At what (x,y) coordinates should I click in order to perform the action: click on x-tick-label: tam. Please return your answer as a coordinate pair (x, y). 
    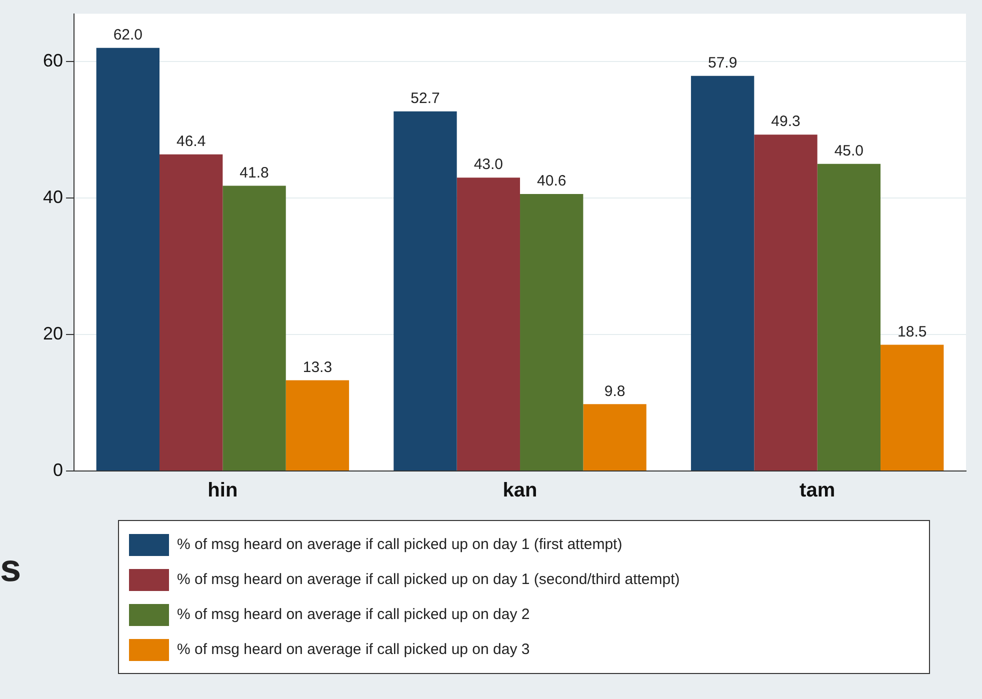
    Looking at the image, I should click on (818, 491).